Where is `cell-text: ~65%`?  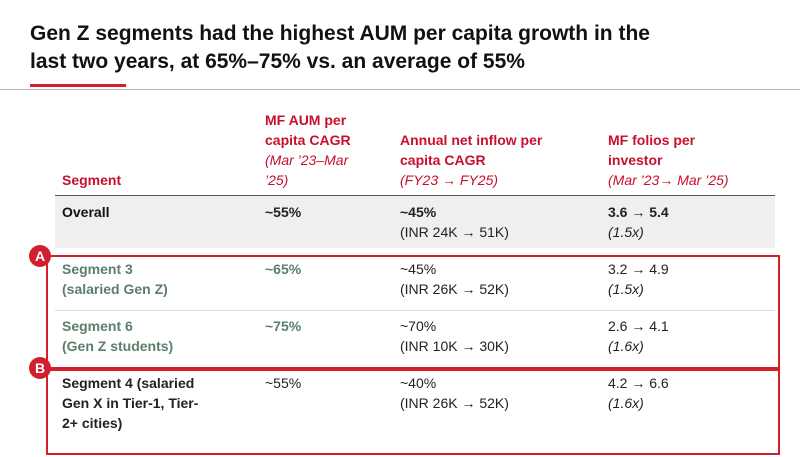 cell-text: ~65% is located at coordinates (283, 269).